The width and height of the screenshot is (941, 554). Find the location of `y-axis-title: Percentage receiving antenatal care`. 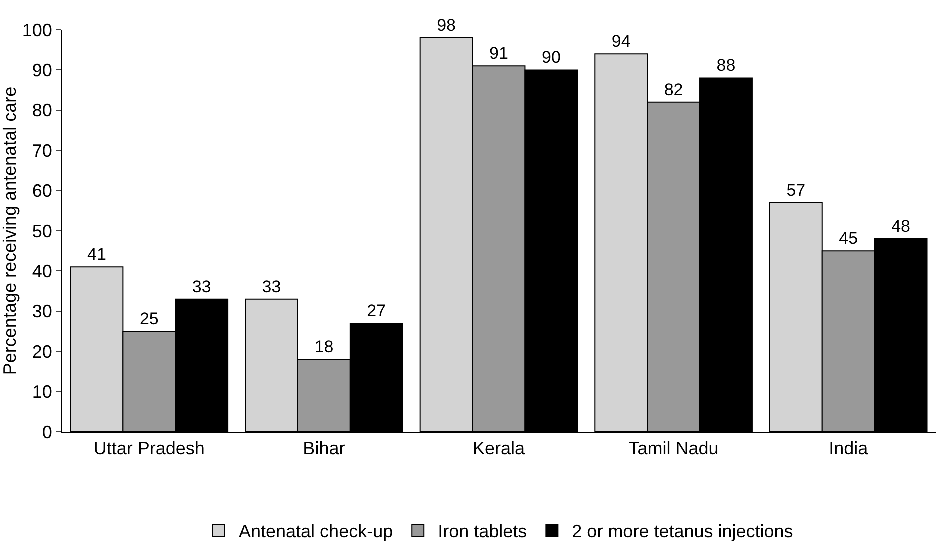

y-axis-title: Percentage receiving antenatal care is located at coordinates (10, 231).